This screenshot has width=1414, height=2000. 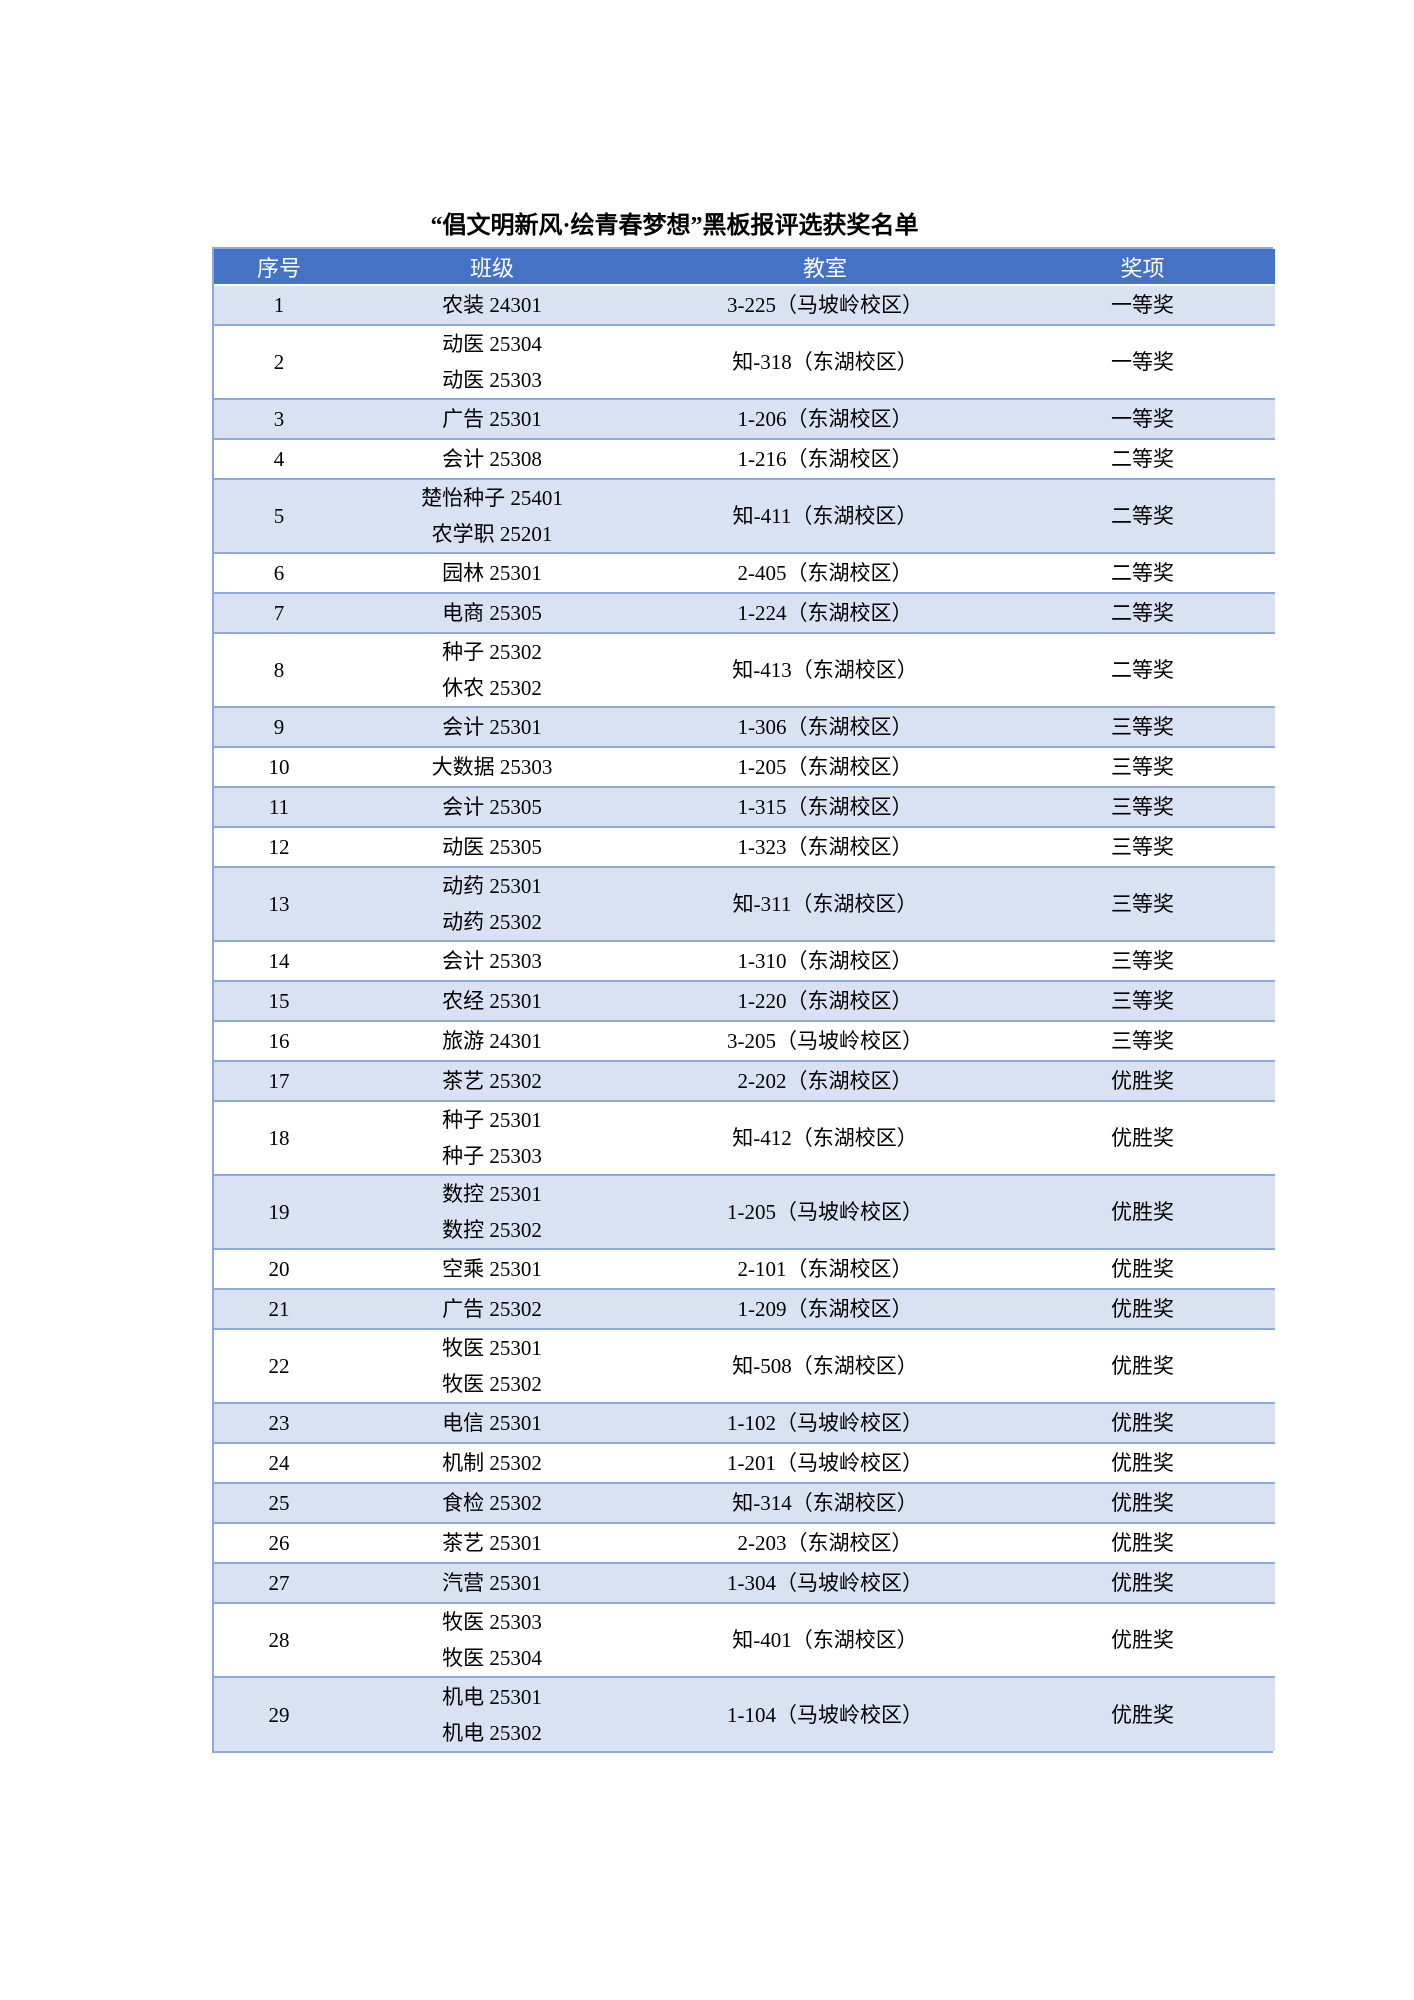 What do you see at coordinates (825, 766) in the screenshot?
I see `cell-room: 1-205（东湖校区）` at bounding box center [825, 766].